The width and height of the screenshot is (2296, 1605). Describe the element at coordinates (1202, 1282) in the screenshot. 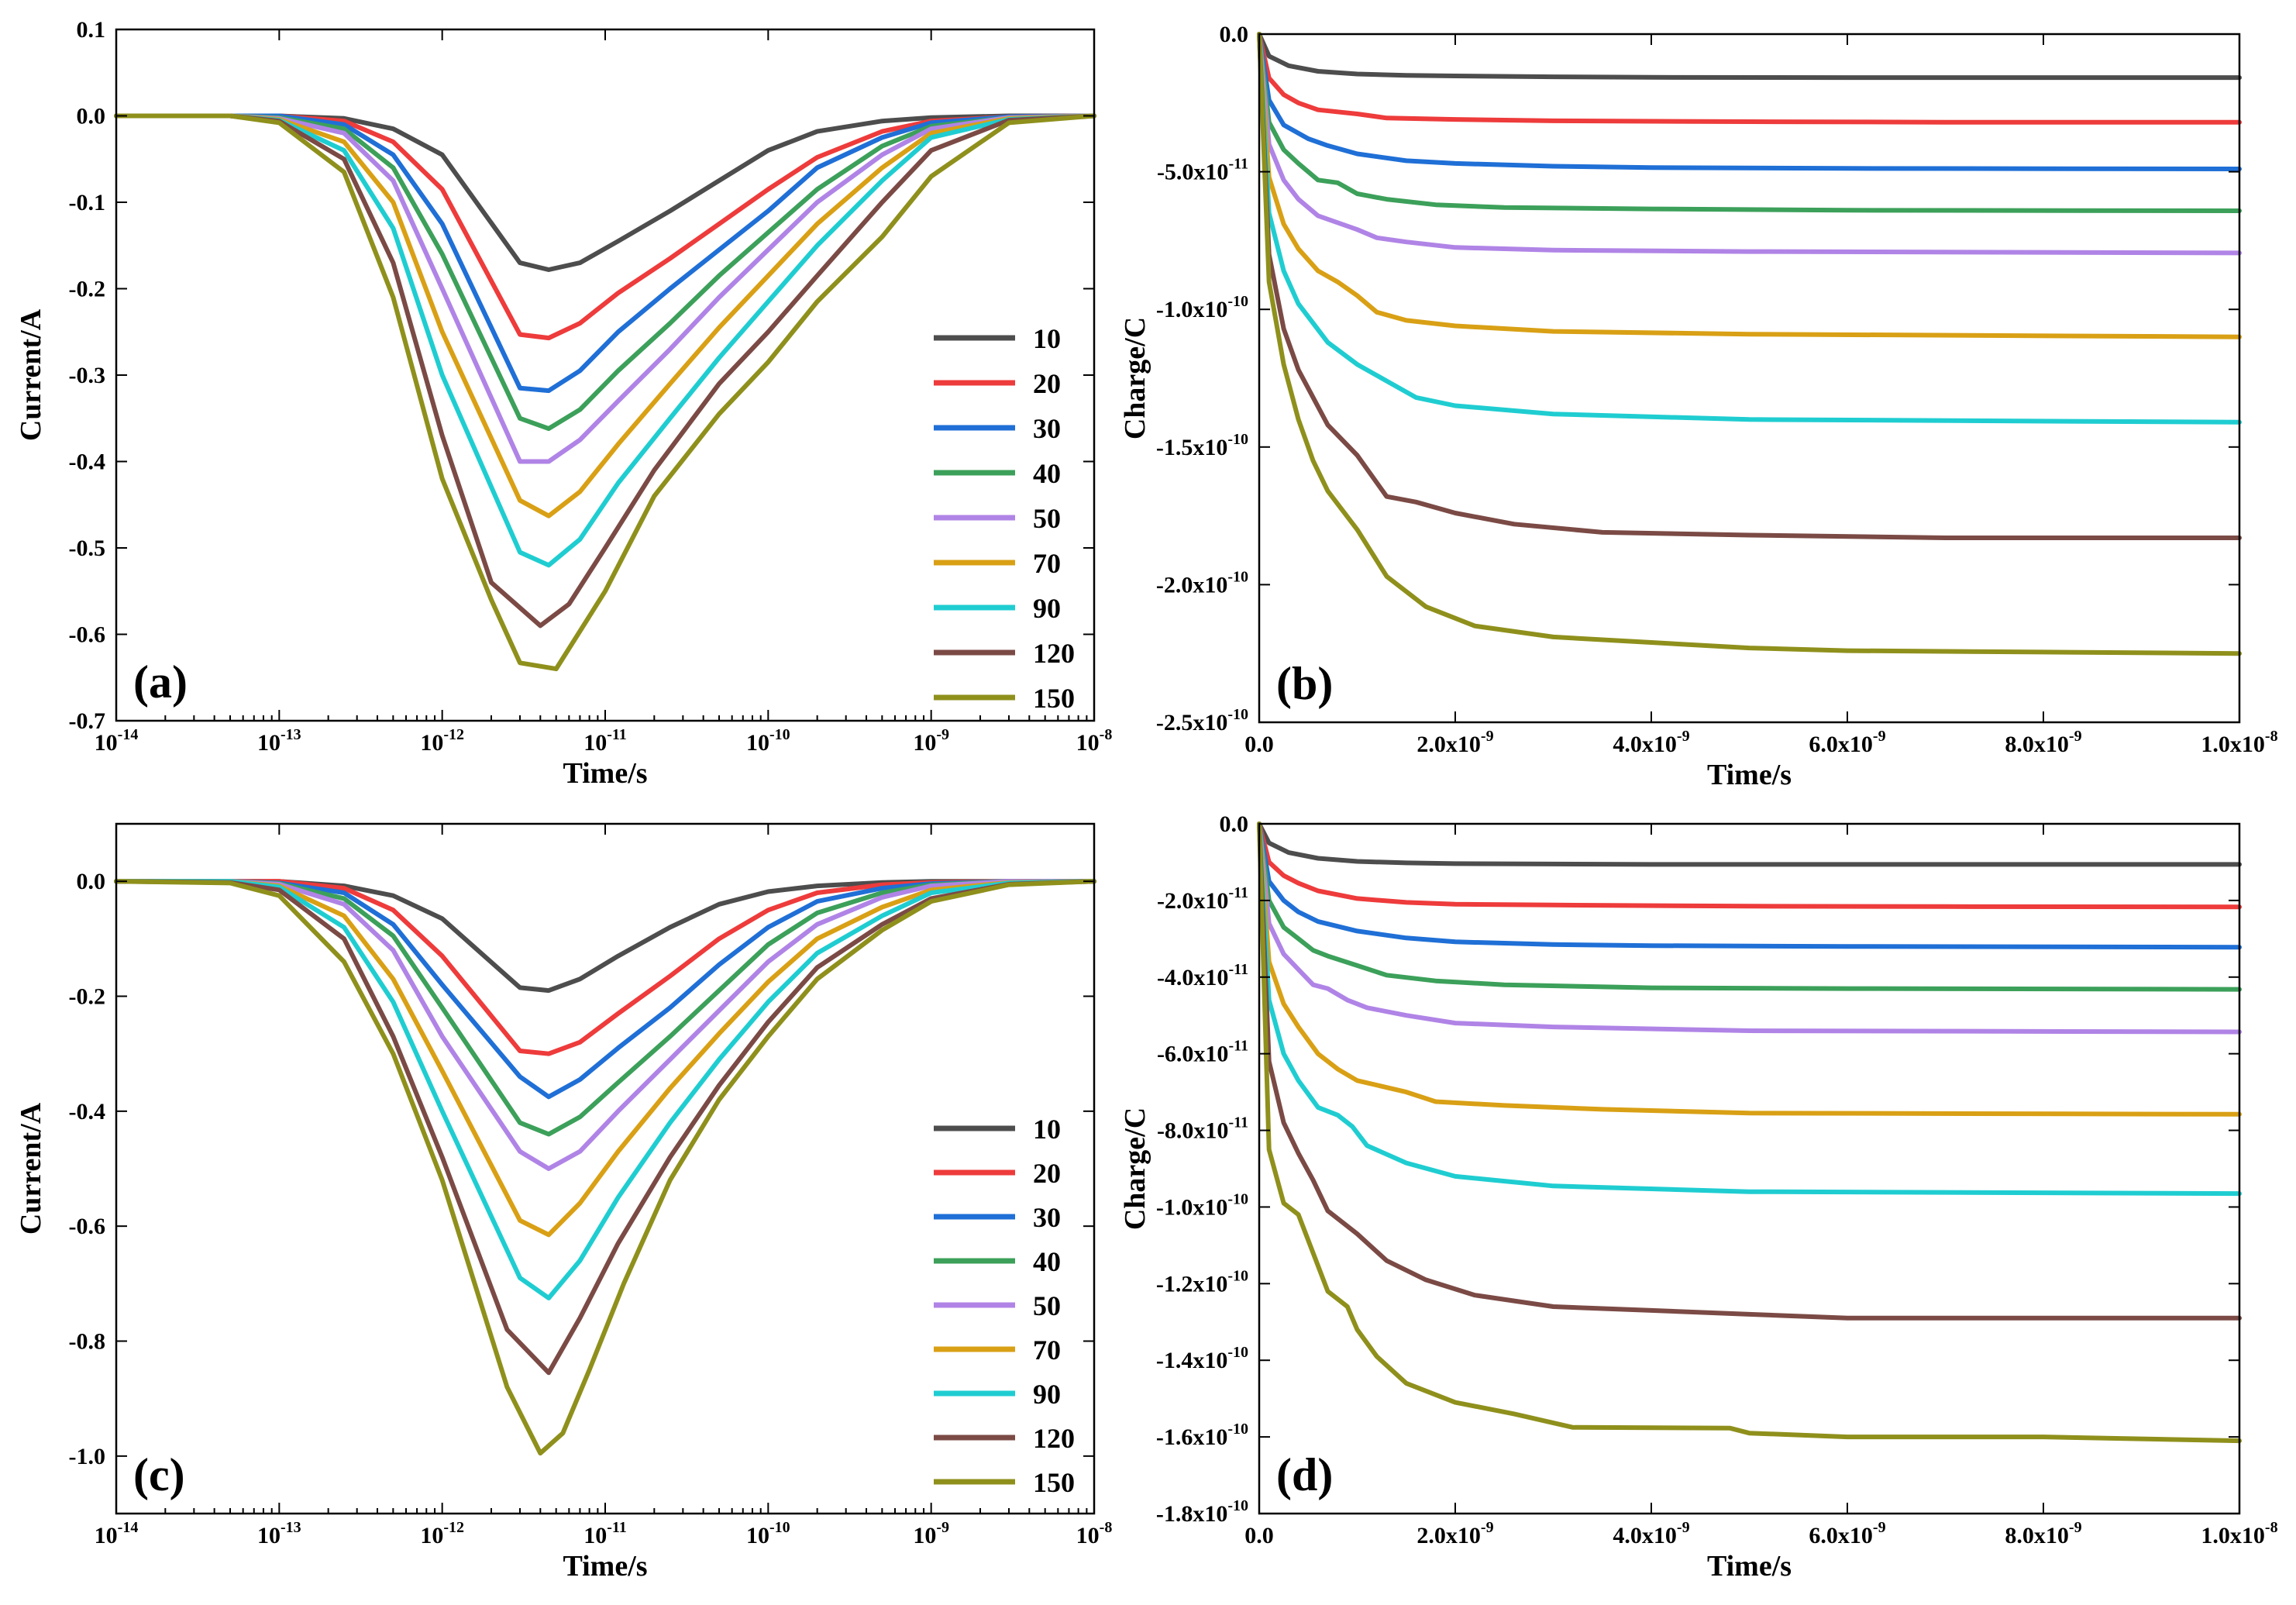

I see `y-tick-label-d: -1.2x10⁻¹⁰` at that location.